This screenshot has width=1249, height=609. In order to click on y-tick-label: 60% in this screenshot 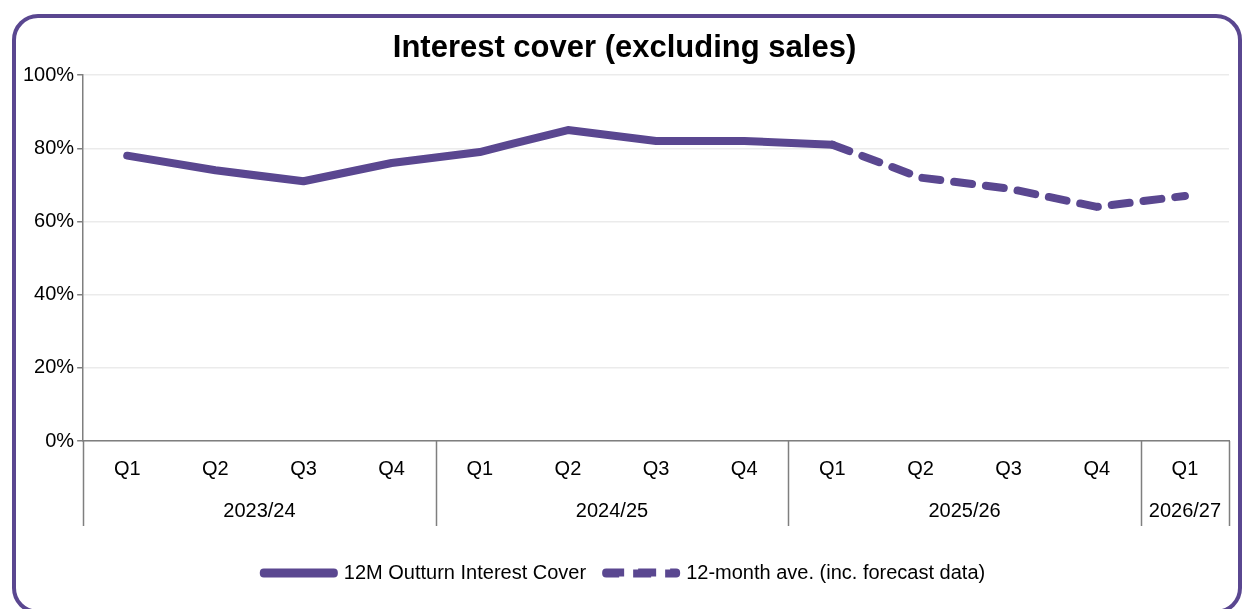, I will do `click(54, 220)`.